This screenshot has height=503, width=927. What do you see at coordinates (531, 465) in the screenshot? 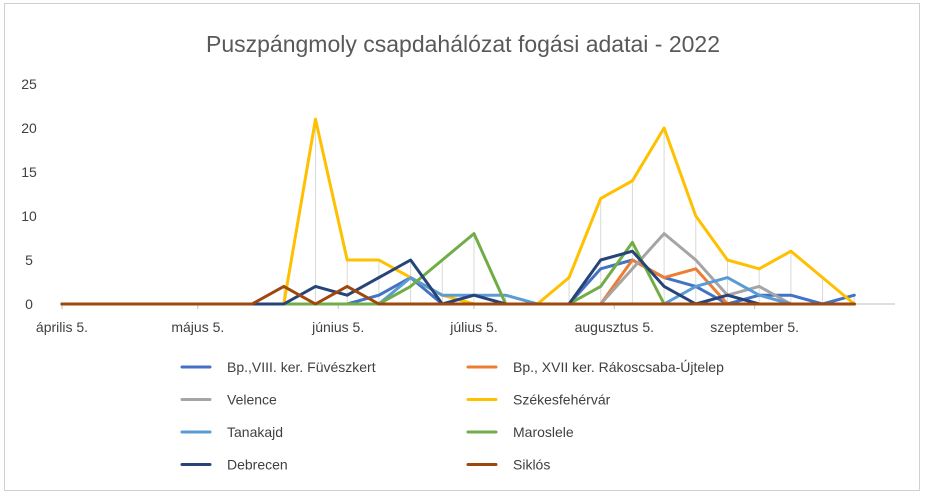
I see `legend-label: Siklós` at bounding box center [531, 465].